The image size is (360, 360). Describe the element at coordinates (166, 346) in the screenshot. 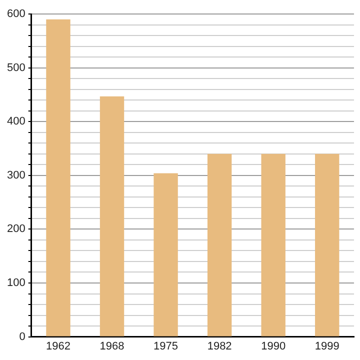

I see `x-tick-label: 1975` at that location.